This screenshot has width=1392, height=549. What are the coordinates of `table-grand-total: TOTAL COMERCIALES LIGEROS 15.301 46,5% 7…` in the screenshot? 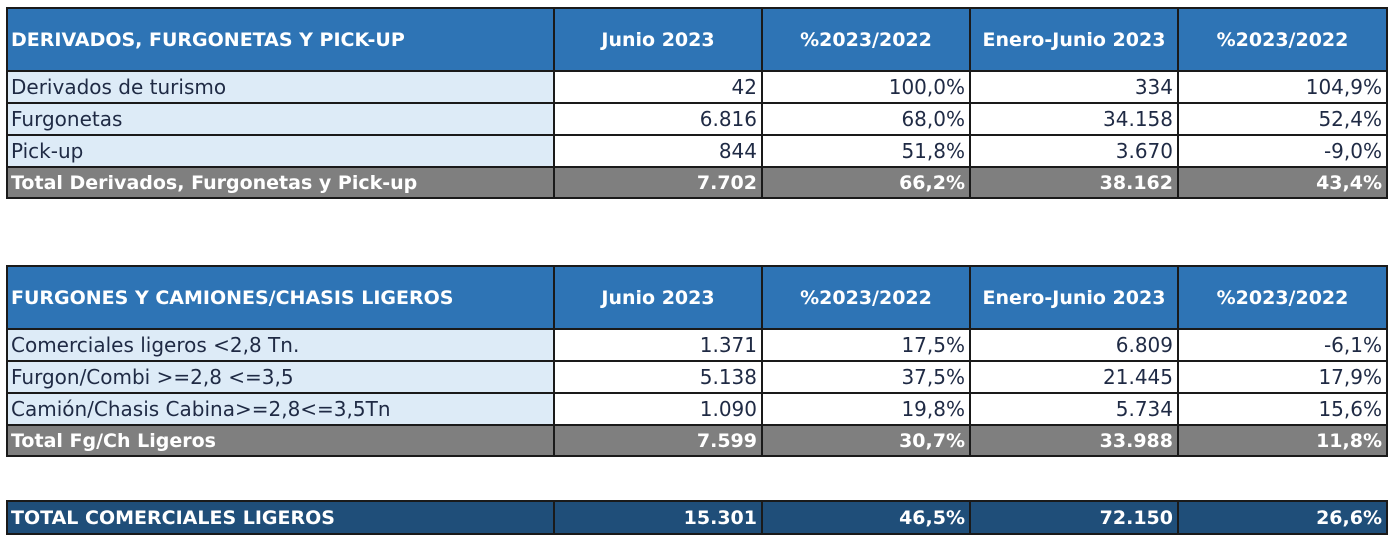 It's located at (697, 517).